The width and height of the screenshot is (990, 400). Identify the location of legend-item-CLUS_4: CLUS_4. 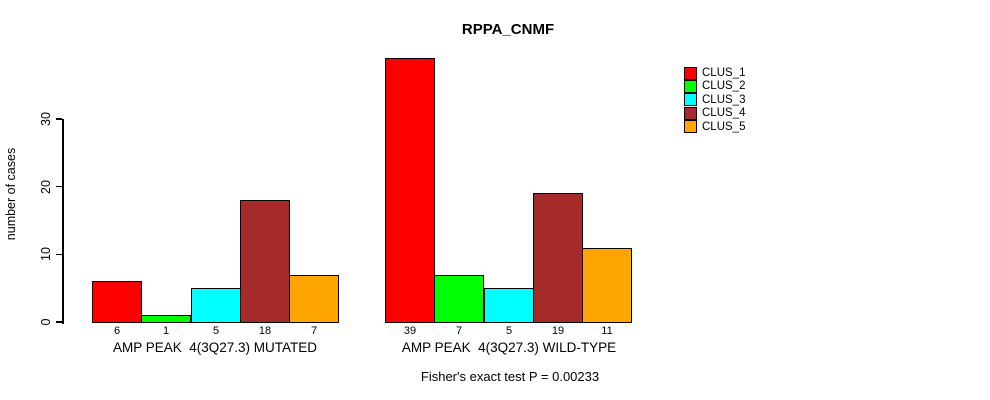
(715, 113).